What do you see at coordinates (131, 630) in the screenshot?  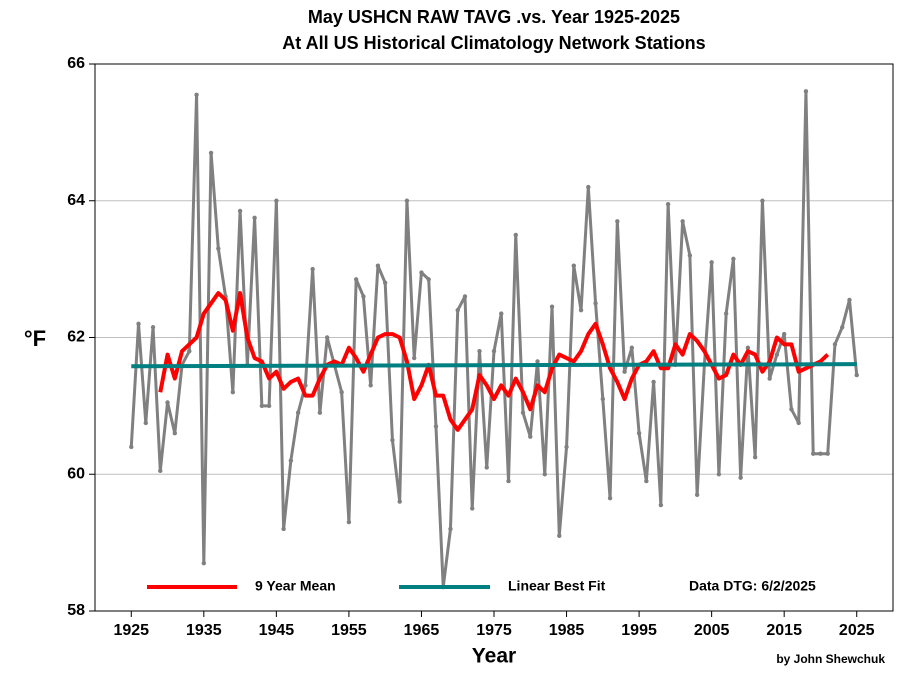 I see `x-tick-label: 1925` at bounding box center [131, 630].